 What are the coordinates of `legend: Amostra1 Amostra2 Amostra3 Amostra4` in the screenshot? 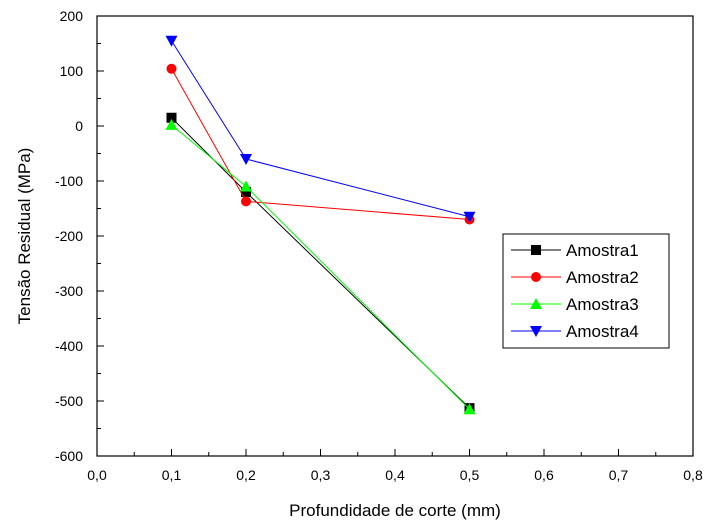 It's located at (586, 291).